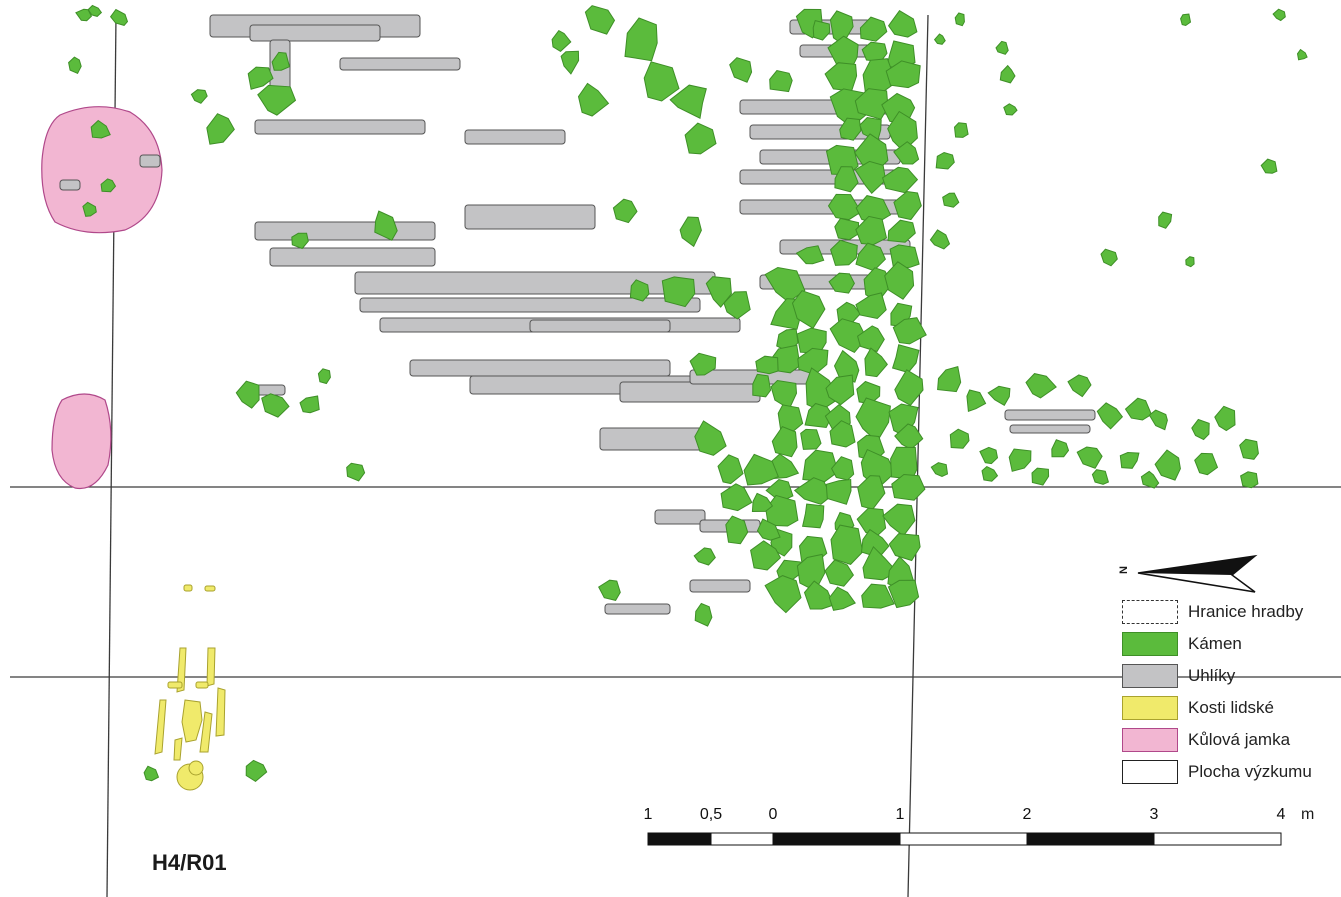 The width and height of the screenshot is (1341, 897). Describe the element at coordinates (160, 727) in the screenshot. I see `bone-femur-left` at that location.